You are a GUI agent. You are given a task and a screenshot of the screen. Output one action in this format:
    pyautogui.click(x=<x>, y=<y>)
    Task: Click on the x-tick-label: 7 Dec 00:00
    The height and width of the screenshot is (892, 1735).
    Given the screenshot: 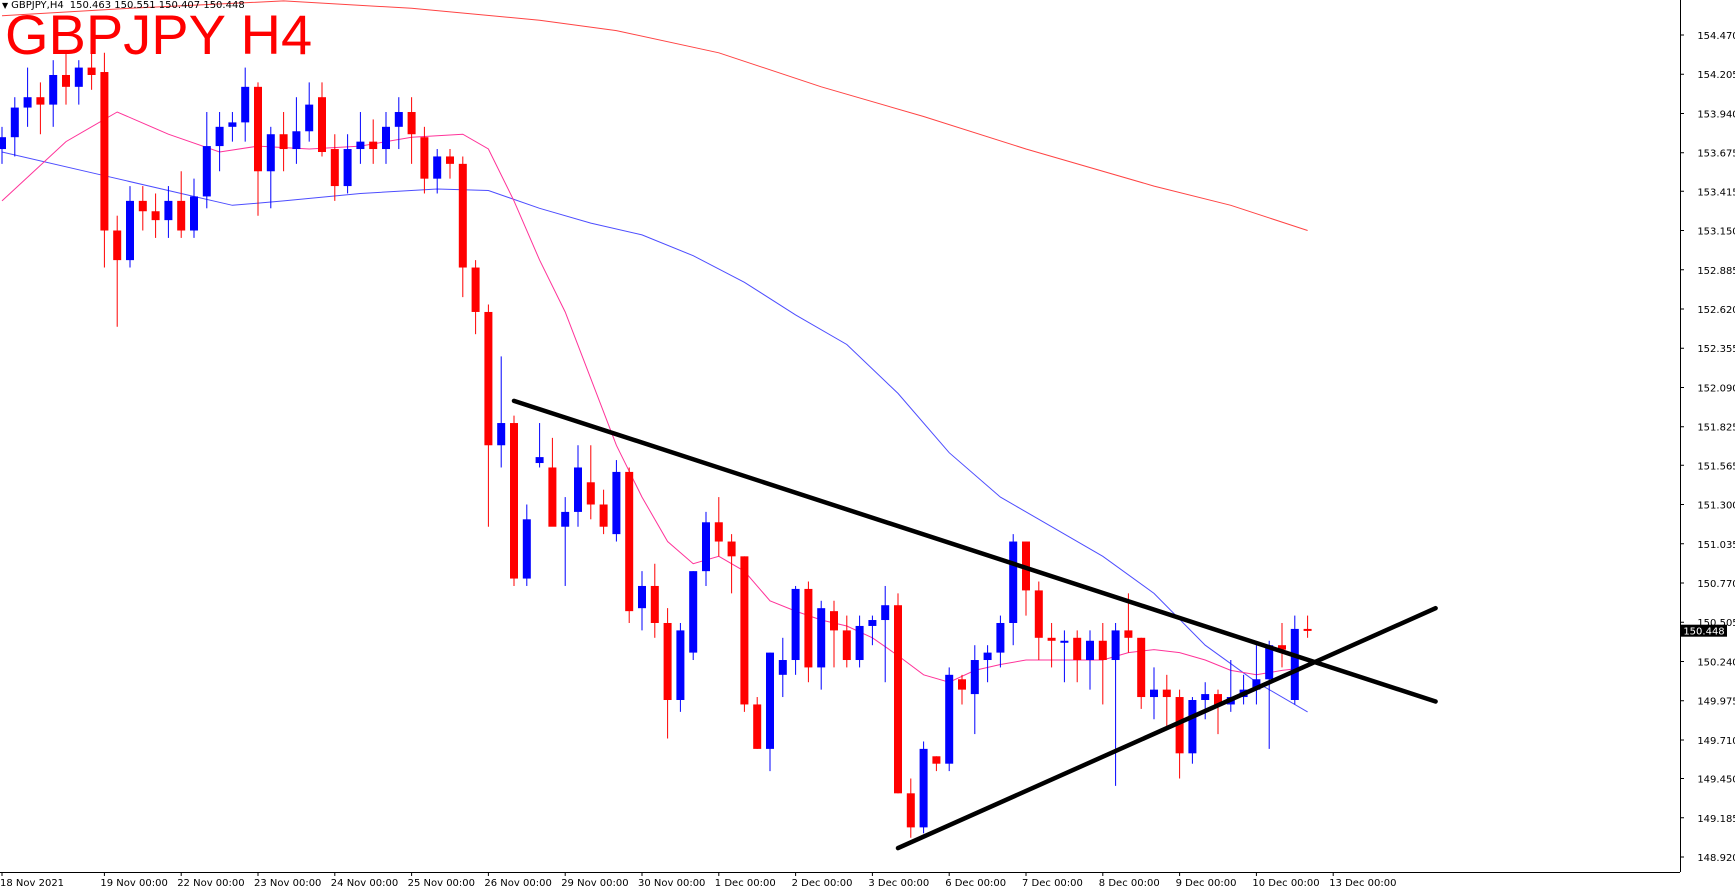 What is the action you would take?
    pyautogui.click(x=1052, y=883)
    